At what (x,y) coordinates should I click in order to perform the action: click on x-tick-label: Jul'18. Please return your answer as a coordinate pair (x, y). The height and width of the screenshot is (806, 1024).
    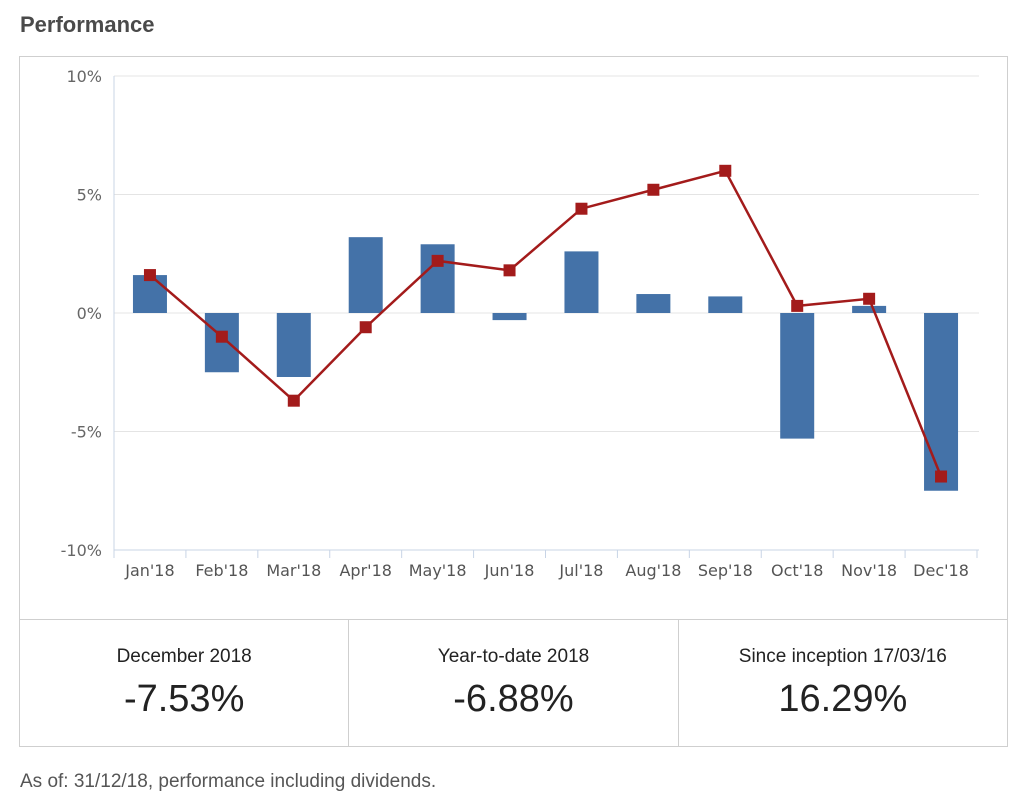
    Looking at the image, I should click on (580, 570).